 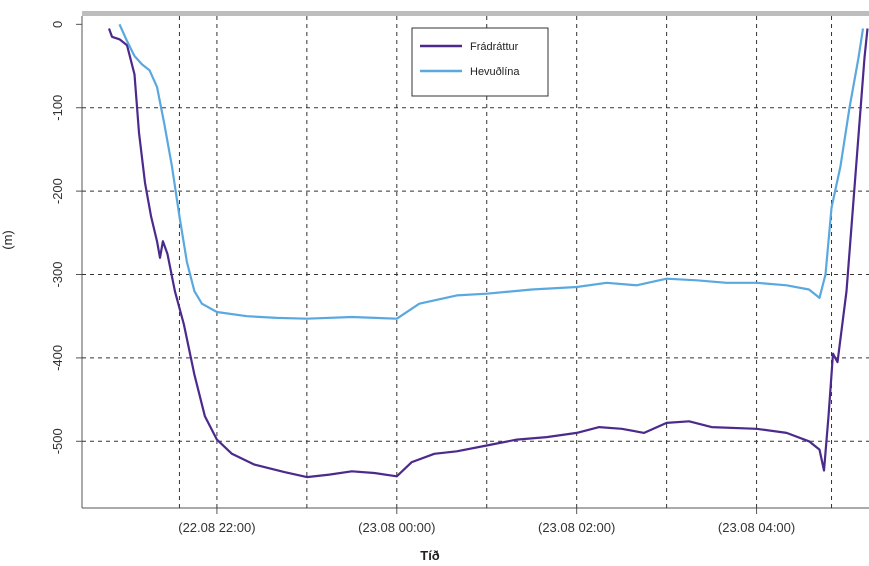 What do you see at coordinates (475, 13) in the screenshot?
I see `plot-top-border` at bounding box center [475, 13].